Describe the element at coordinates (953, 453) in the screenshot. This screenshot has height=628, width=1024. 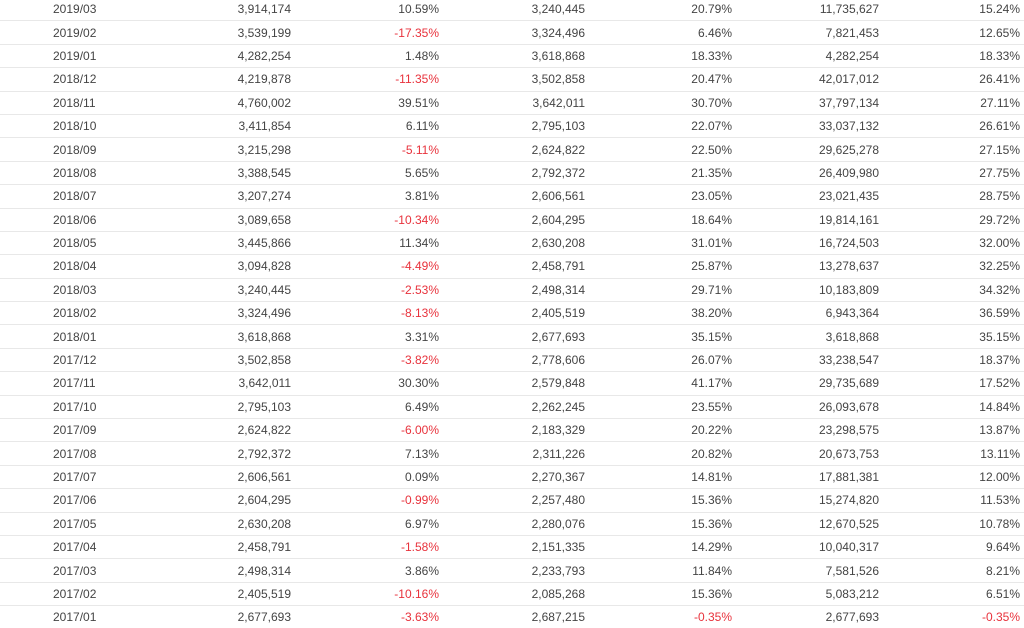
I see `cumulative-change-cell: 13.11%` at that location.